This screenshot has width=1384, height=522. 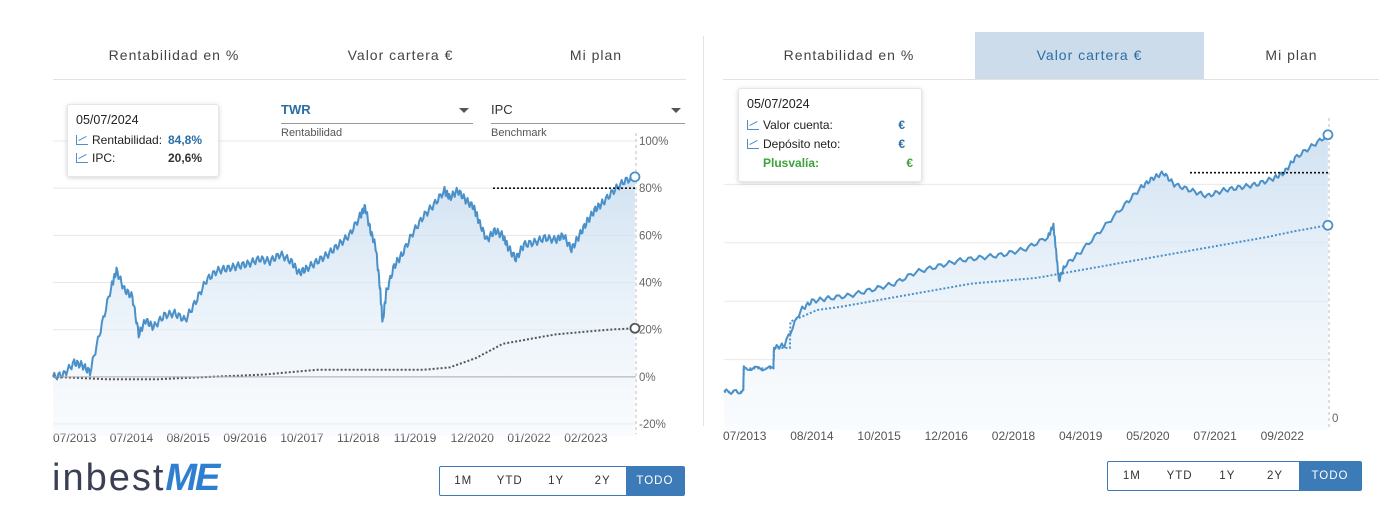 What do you see at coordinates (1335, 419) in the screenshot?
I see `y-tick-label: 0` at bounding box center [1335, 419].